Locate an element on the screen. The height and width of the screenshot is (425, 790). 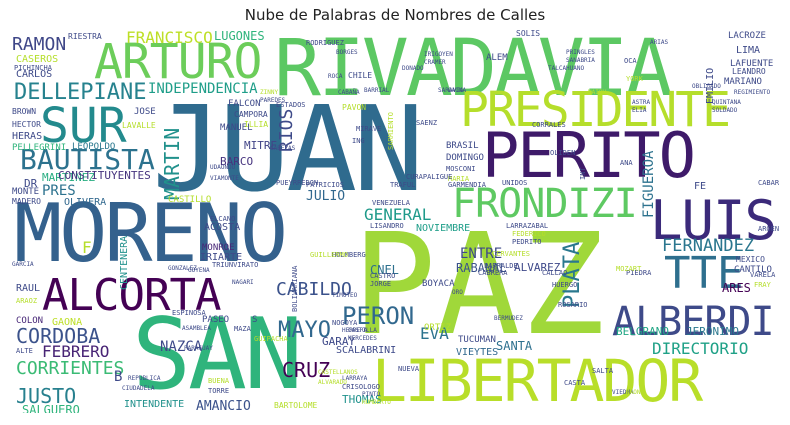
word: CASTRO is located at coordinates (383, 276).